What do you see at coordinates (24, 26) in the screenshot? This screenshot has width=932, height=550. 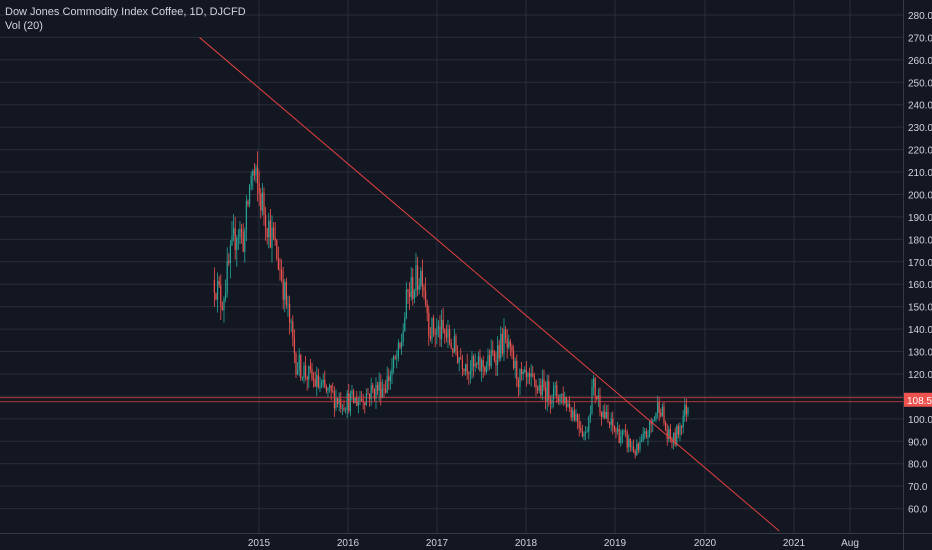 I see `volume-indicator-label: Vol (20)` at bounding box center [24, 26].